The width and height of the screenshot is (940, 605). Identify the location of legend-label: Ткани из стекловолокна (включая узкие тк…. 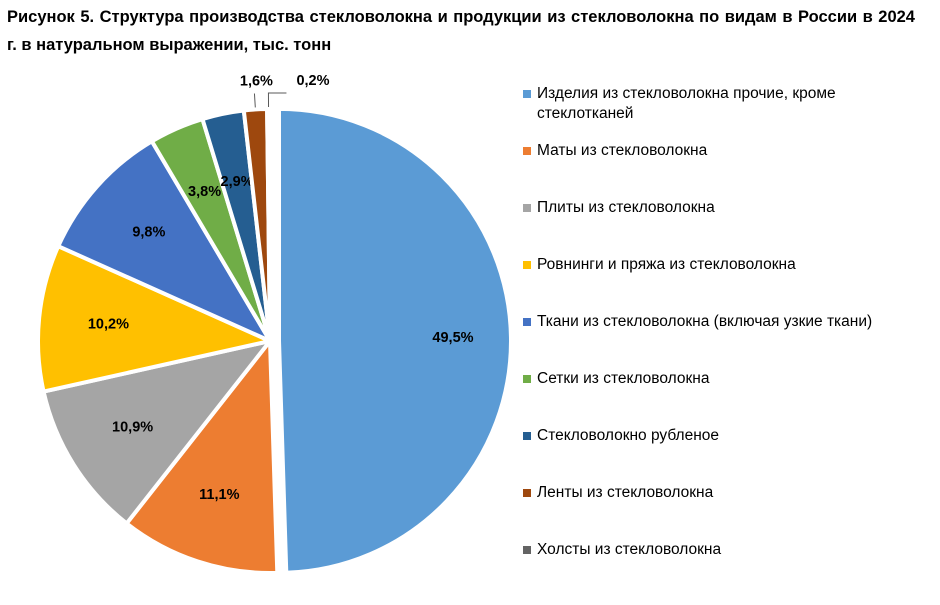
(705, 321).